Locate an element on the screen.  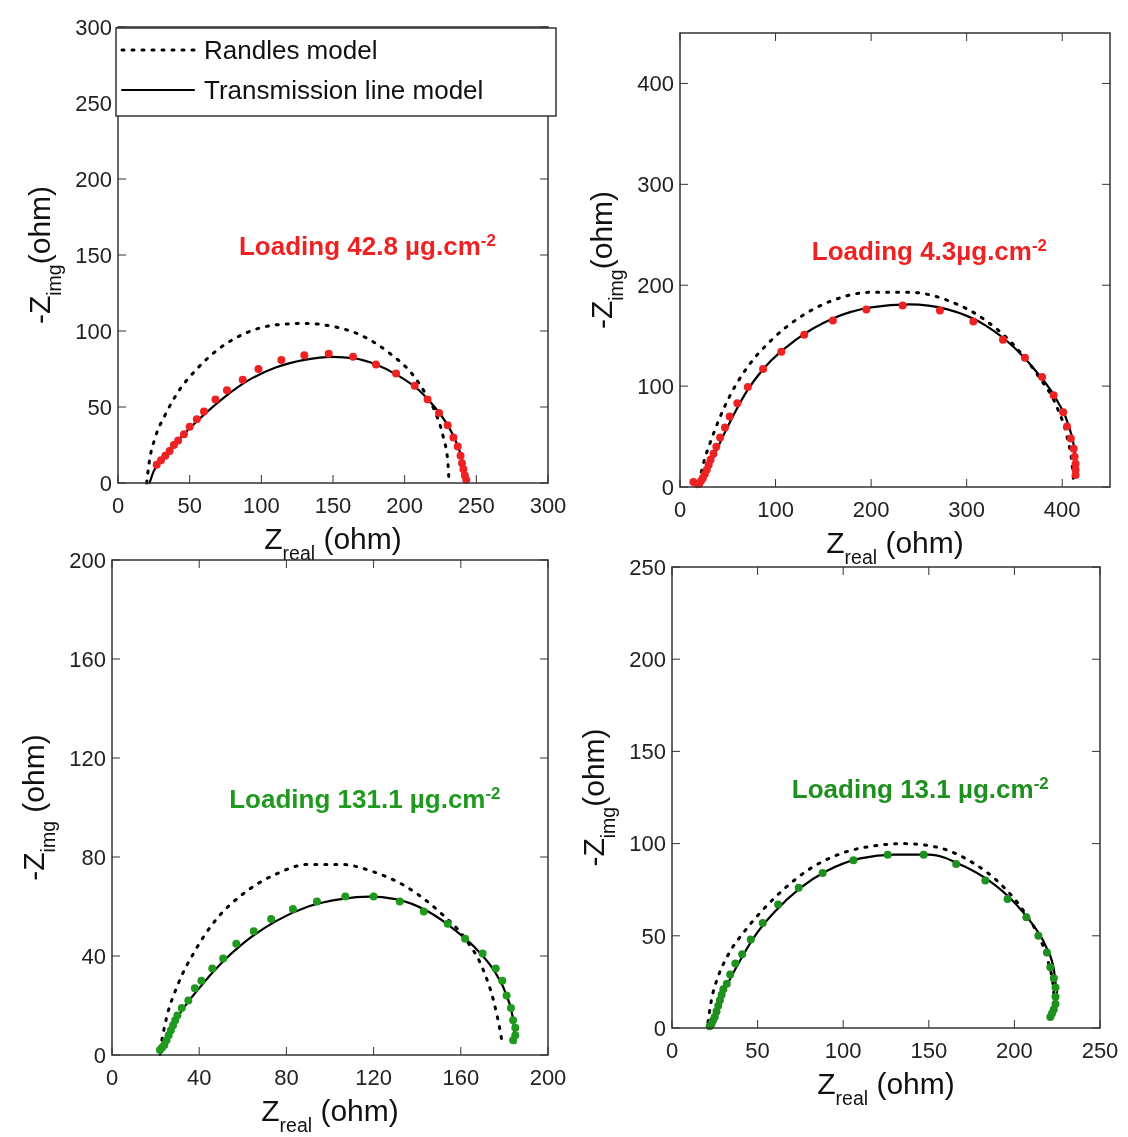
legend-label: Transmission line model is located at coordinates (344, 90).